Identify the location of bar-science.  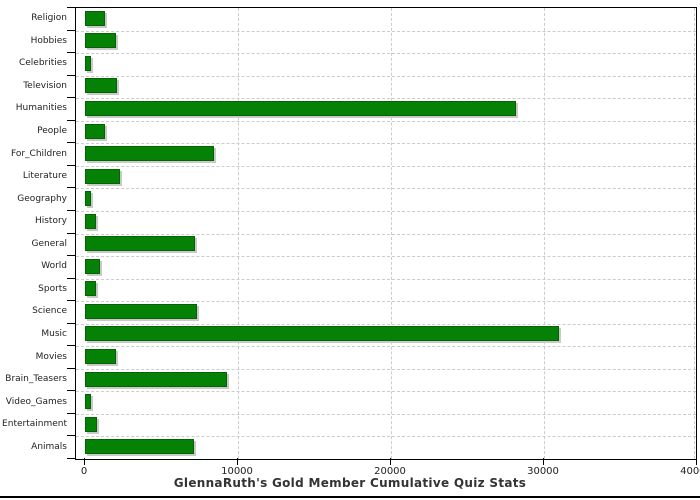
(141, 311).